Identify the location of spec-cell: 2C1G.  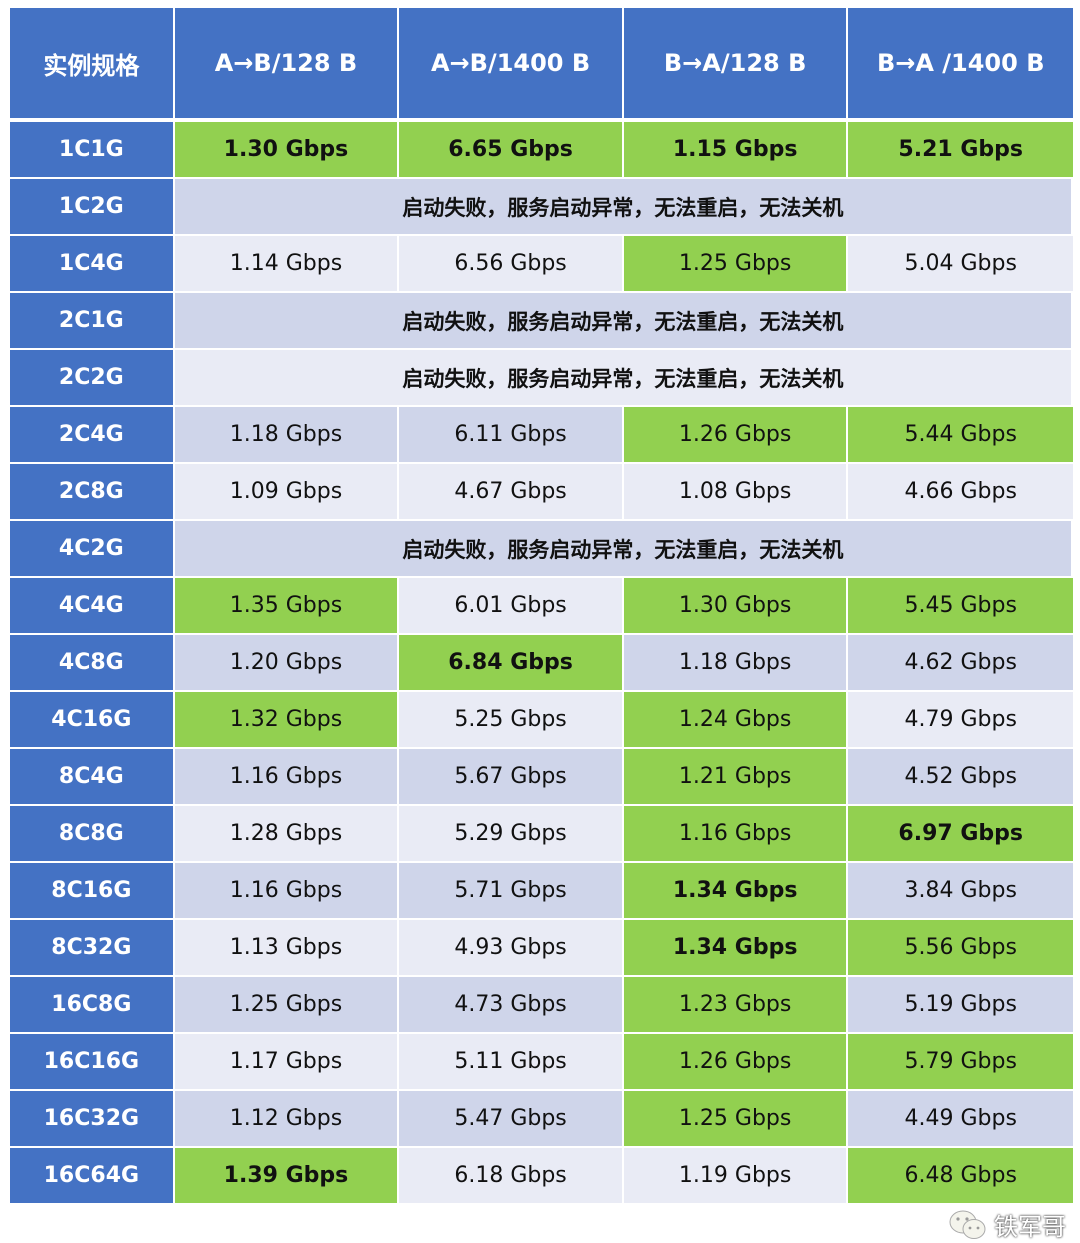
(92, 320).